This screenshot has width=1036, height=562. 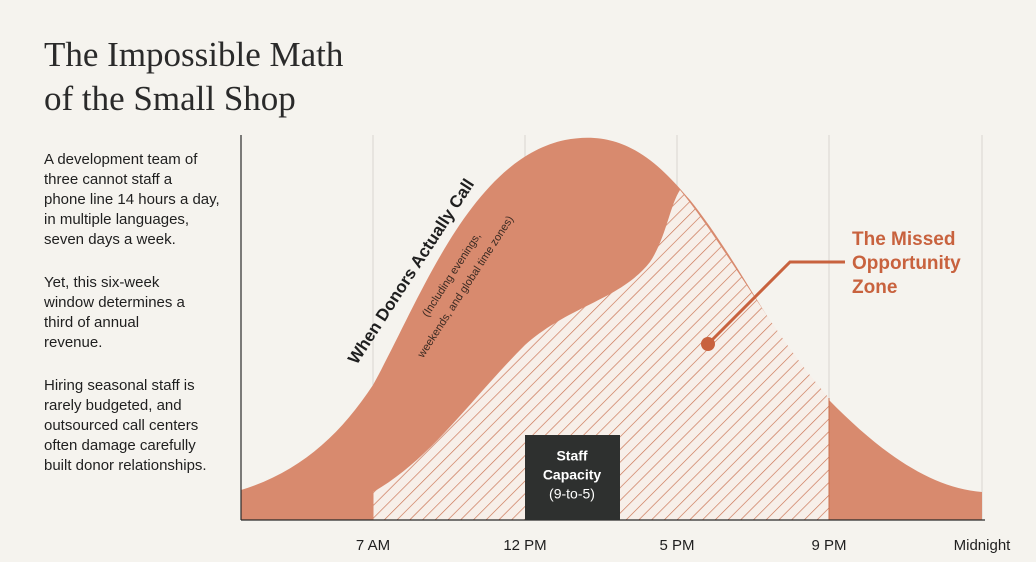 I want to click on x-tick-label: 9 PM, so click(x=828, y=545).